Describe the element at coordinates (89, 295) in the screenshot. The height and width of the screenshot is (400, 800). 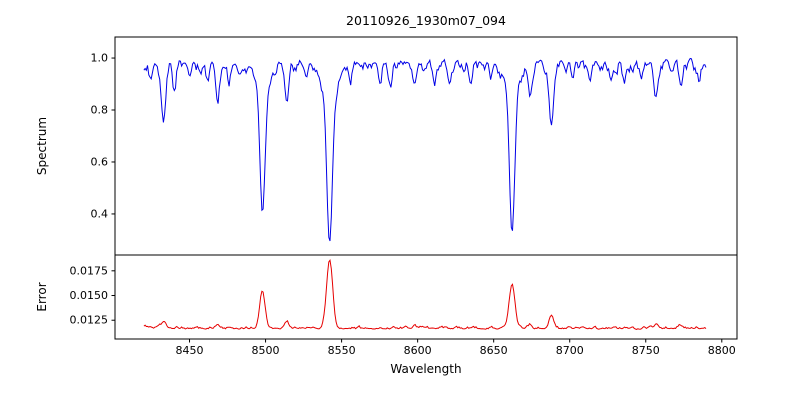
I see `tick-label: 0.0150` at that location.